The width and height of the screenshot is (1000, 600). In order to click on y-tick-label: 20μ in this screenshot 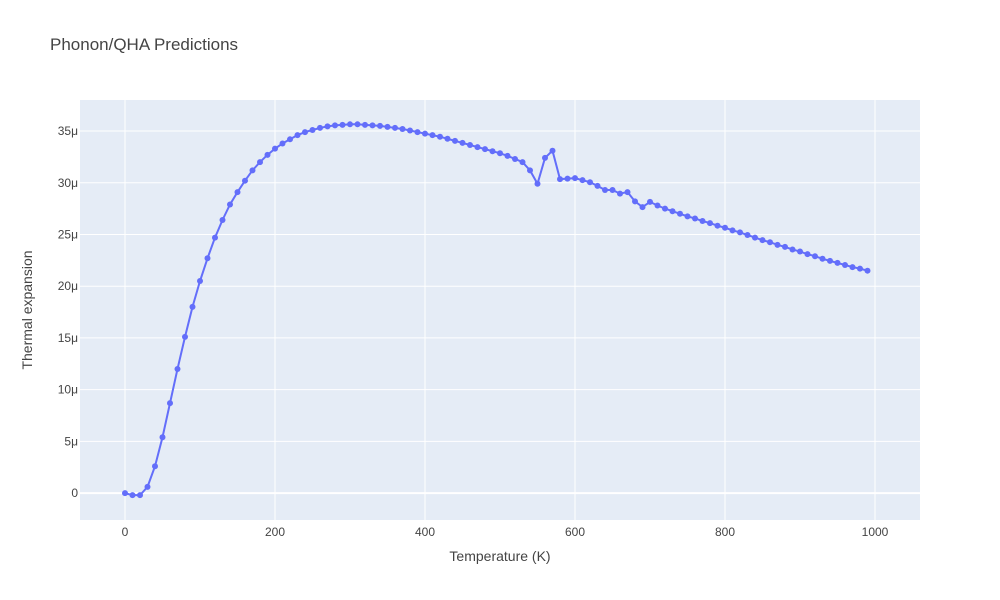, I will do `click(68, 286)`.